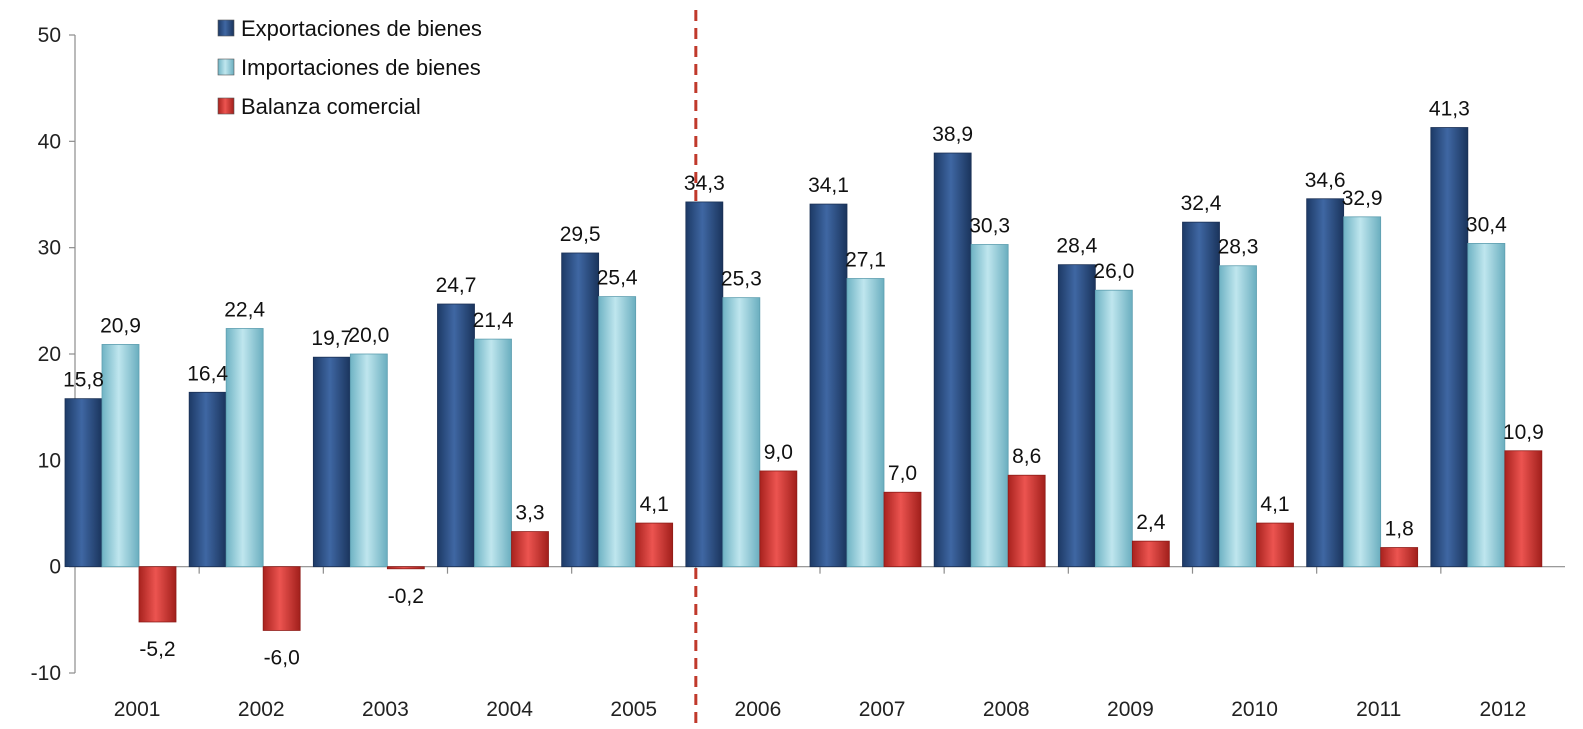 Image resolution: width=1583 pixels, height=729 pixels. I want to click on data-label-exports: 34,3, so click(704, 183).